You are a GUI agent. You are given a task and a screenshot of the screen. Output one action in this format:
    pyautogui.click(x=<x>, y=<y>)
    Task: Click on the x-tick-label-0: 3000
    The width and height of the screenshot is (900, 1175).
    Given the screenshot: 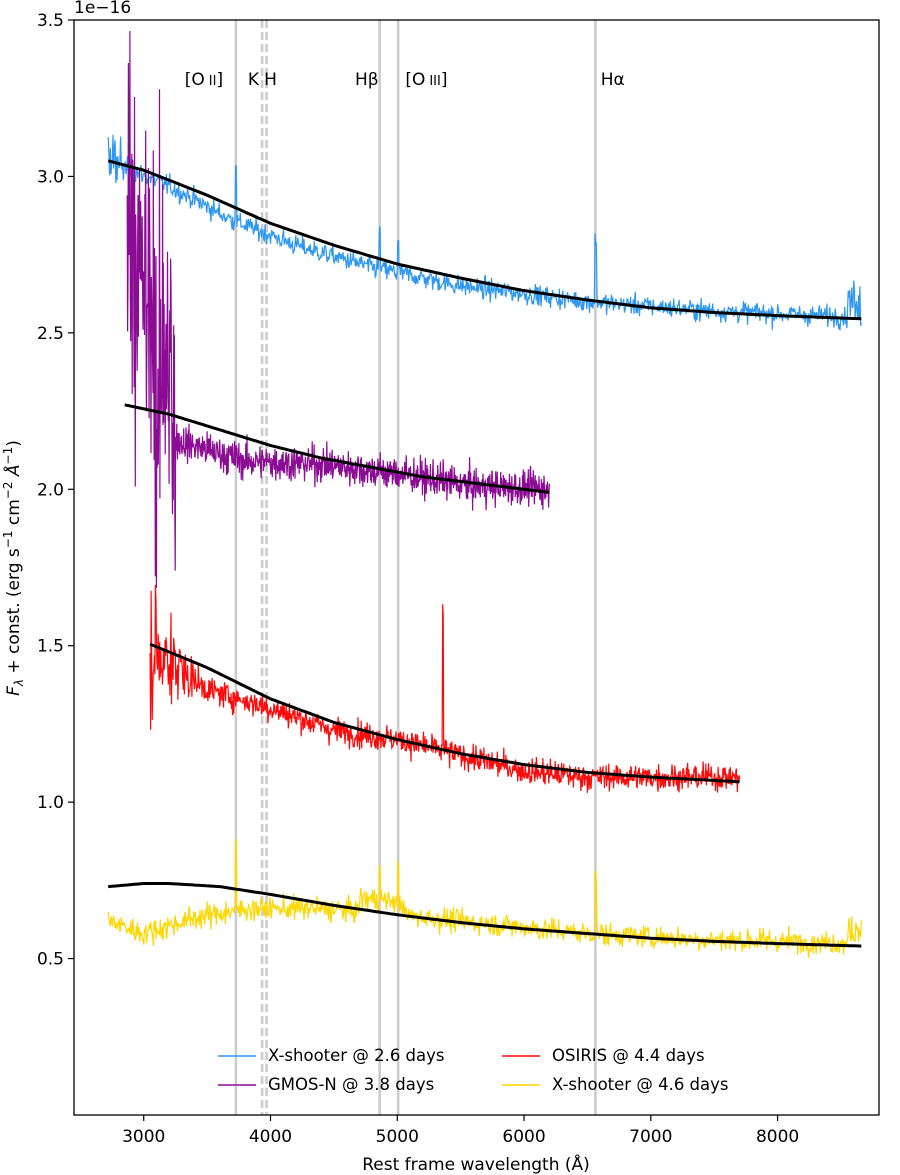 What is the action you would take?
    pyautogui.click(x=143, y=1137)
    